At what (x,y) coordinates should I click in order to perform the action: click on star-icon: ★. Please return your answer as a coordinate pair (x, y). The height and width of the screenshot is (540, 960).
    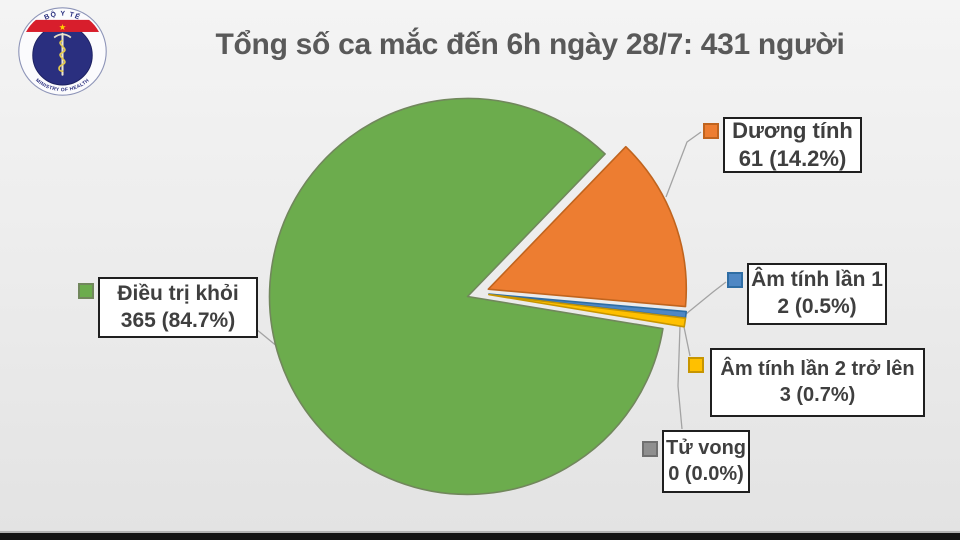
    Looking at the image, I should click on (63, 27).